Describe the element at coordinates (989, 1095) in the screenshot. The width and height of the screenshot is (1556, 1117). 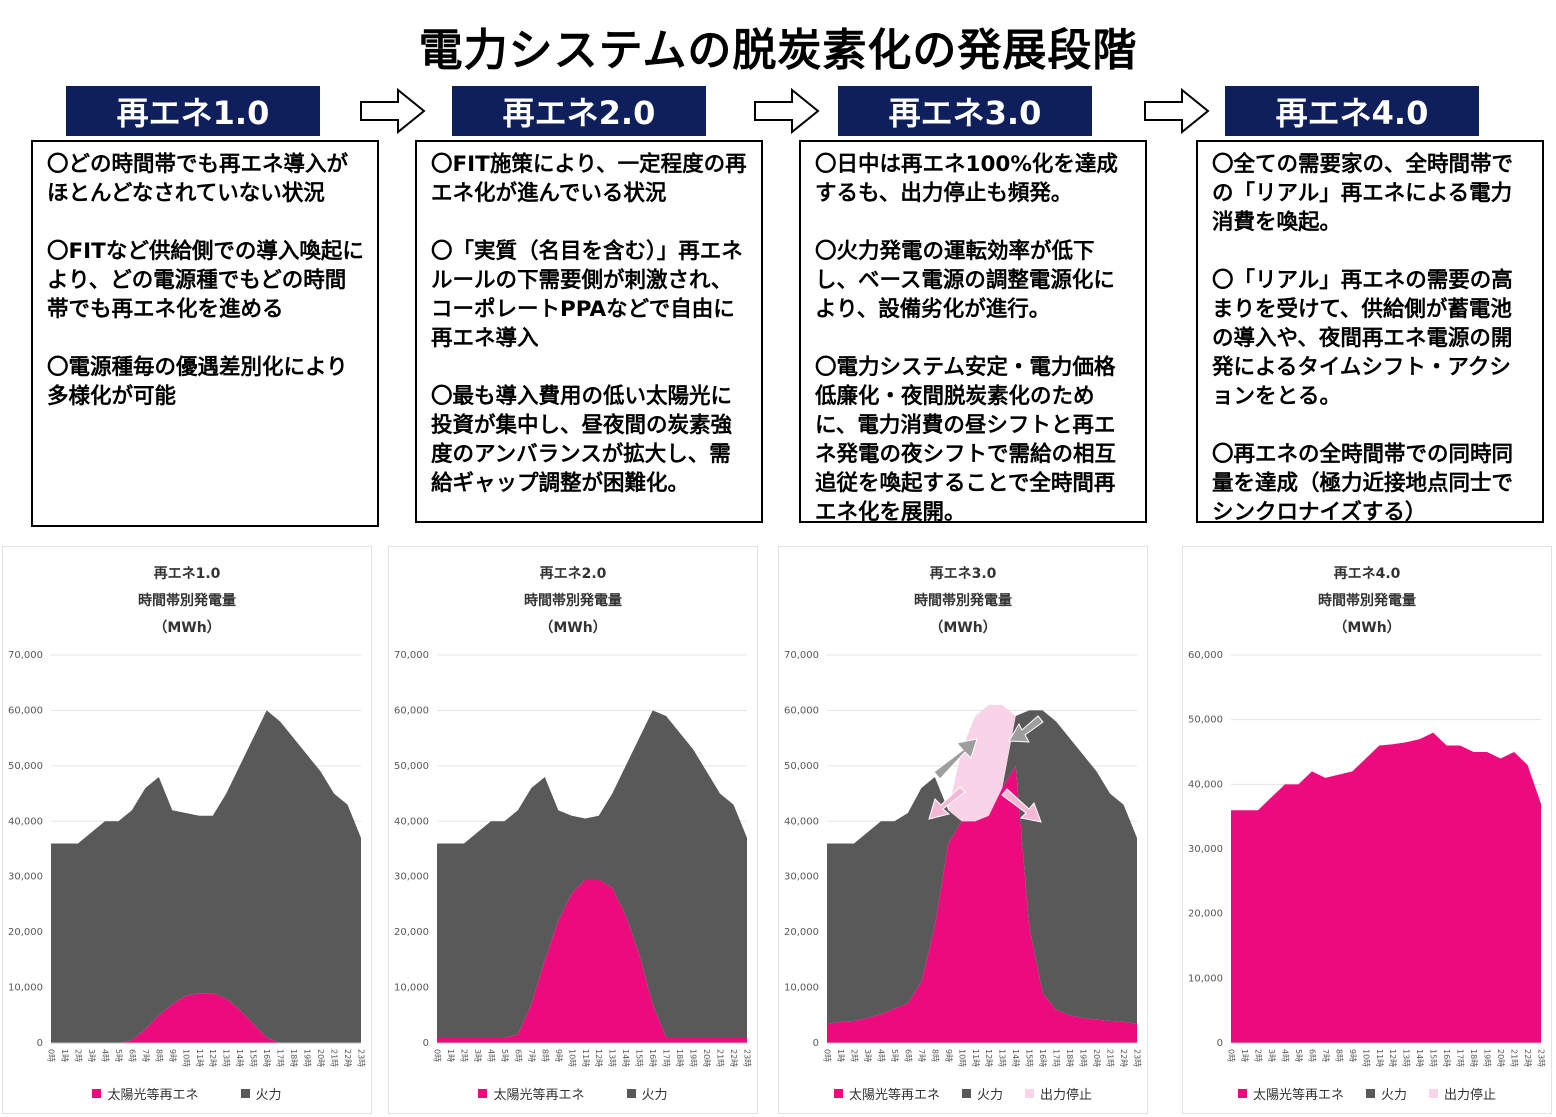
I see `legend-label: 火力` at that location.